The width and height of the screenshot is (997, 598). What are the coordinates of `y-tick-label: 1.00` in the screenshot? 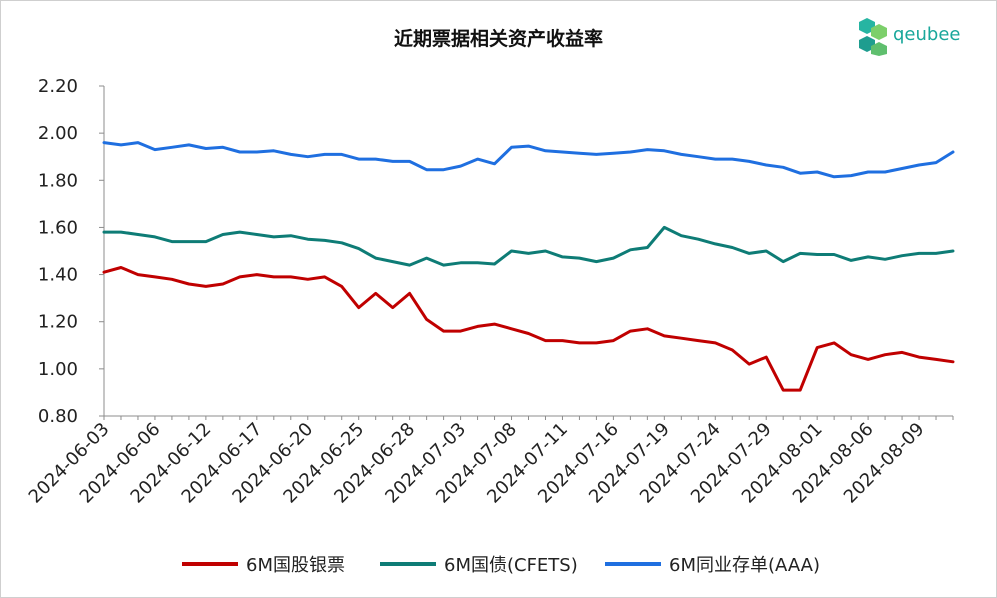 It's located at (58, 369).